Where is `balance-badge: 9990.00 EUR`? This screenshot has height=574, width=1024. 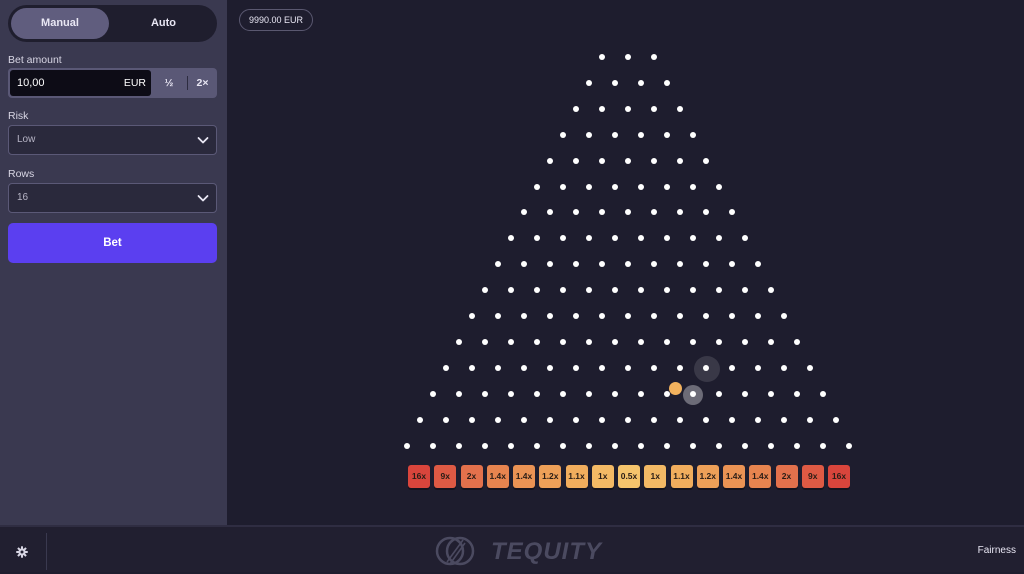 balance-badge: 9990.00 EUR is located at coordinates (276, 20).